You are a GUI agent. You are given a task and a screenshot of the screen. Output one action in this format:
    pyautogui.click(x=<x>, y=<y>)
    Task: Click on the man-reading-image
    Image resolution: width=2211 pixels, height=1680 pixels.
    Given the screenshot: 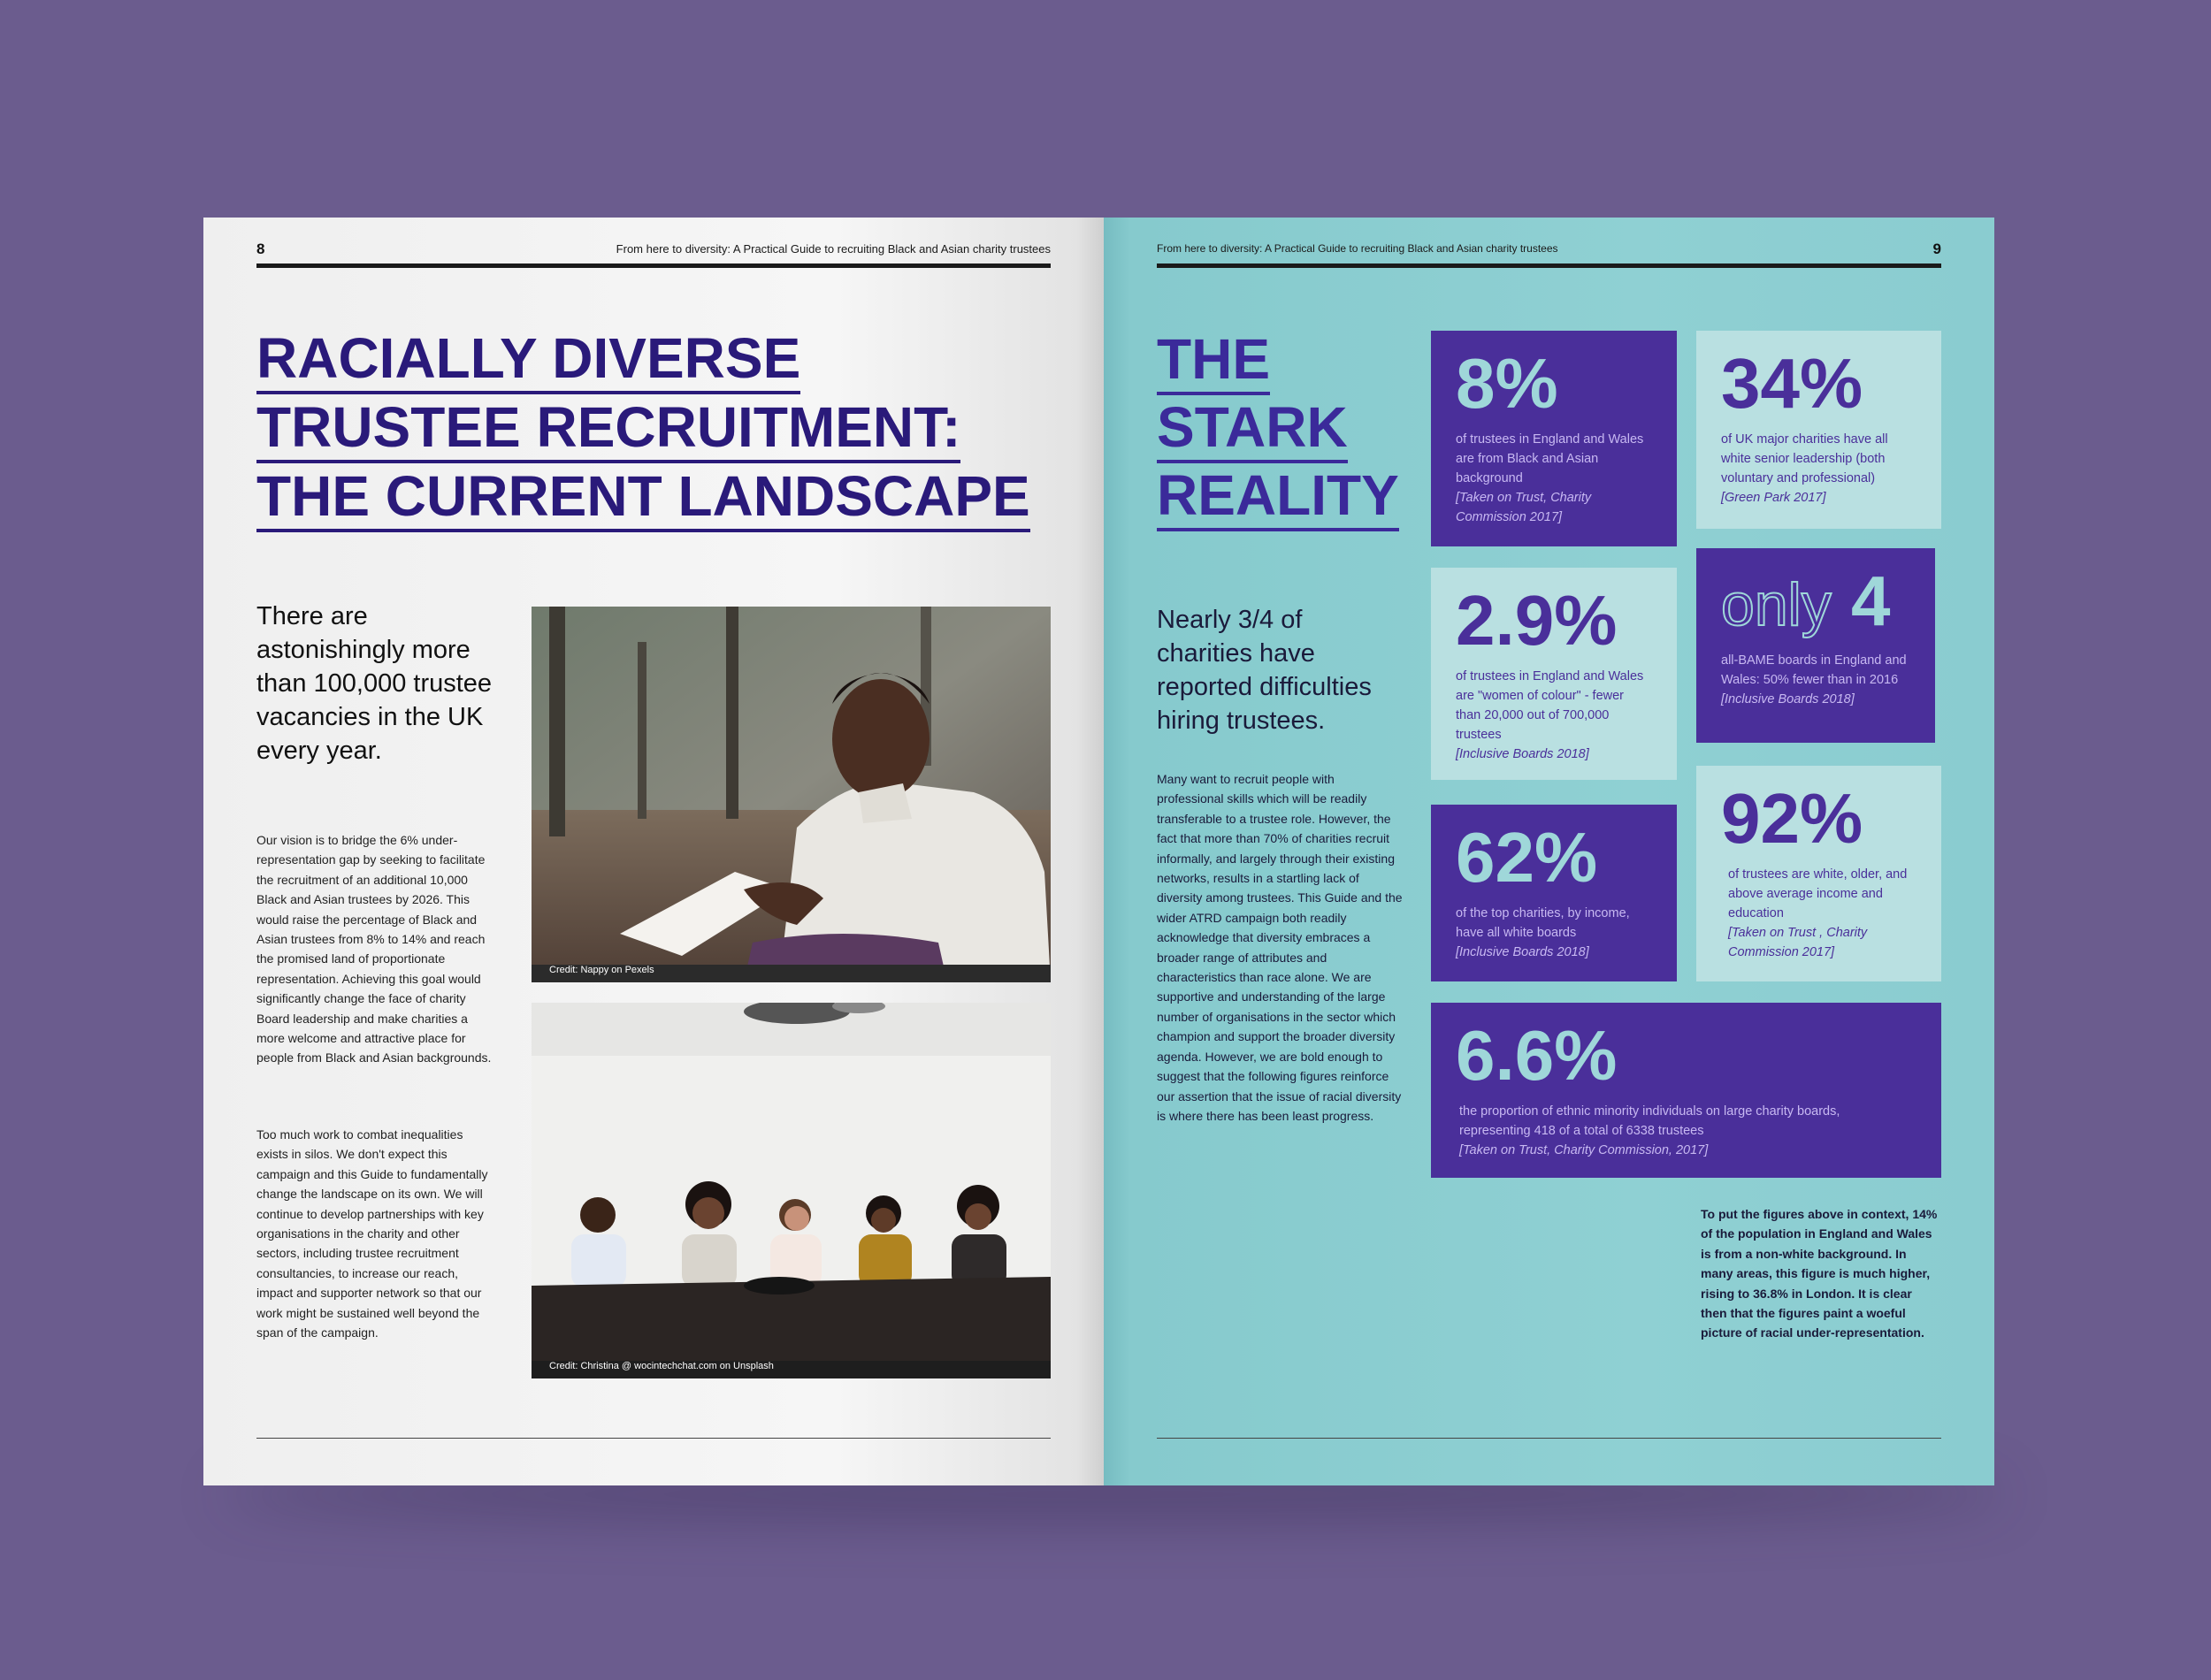 What is the action you would take?
    pyautogui.click(x=791, y=794)
    